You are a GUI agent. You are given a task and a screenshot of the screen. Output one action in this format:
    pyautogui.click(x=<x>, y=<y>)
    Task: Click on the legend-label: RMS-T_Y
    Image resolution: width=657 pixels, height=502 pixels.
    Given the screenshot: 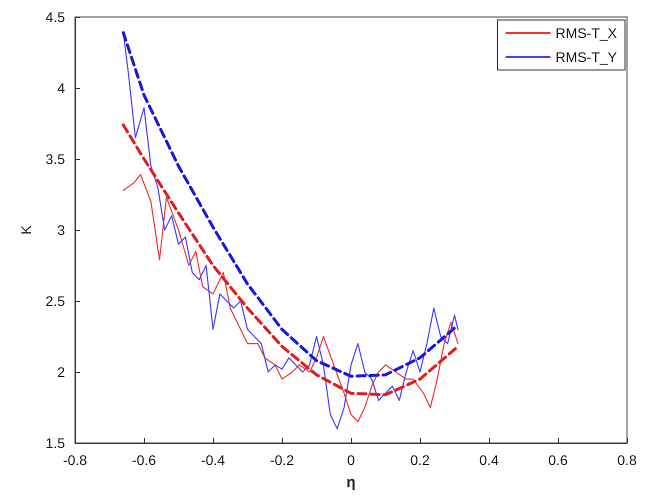 What is the action you would take?
    pyautogui.click(x=587, y=57)
    